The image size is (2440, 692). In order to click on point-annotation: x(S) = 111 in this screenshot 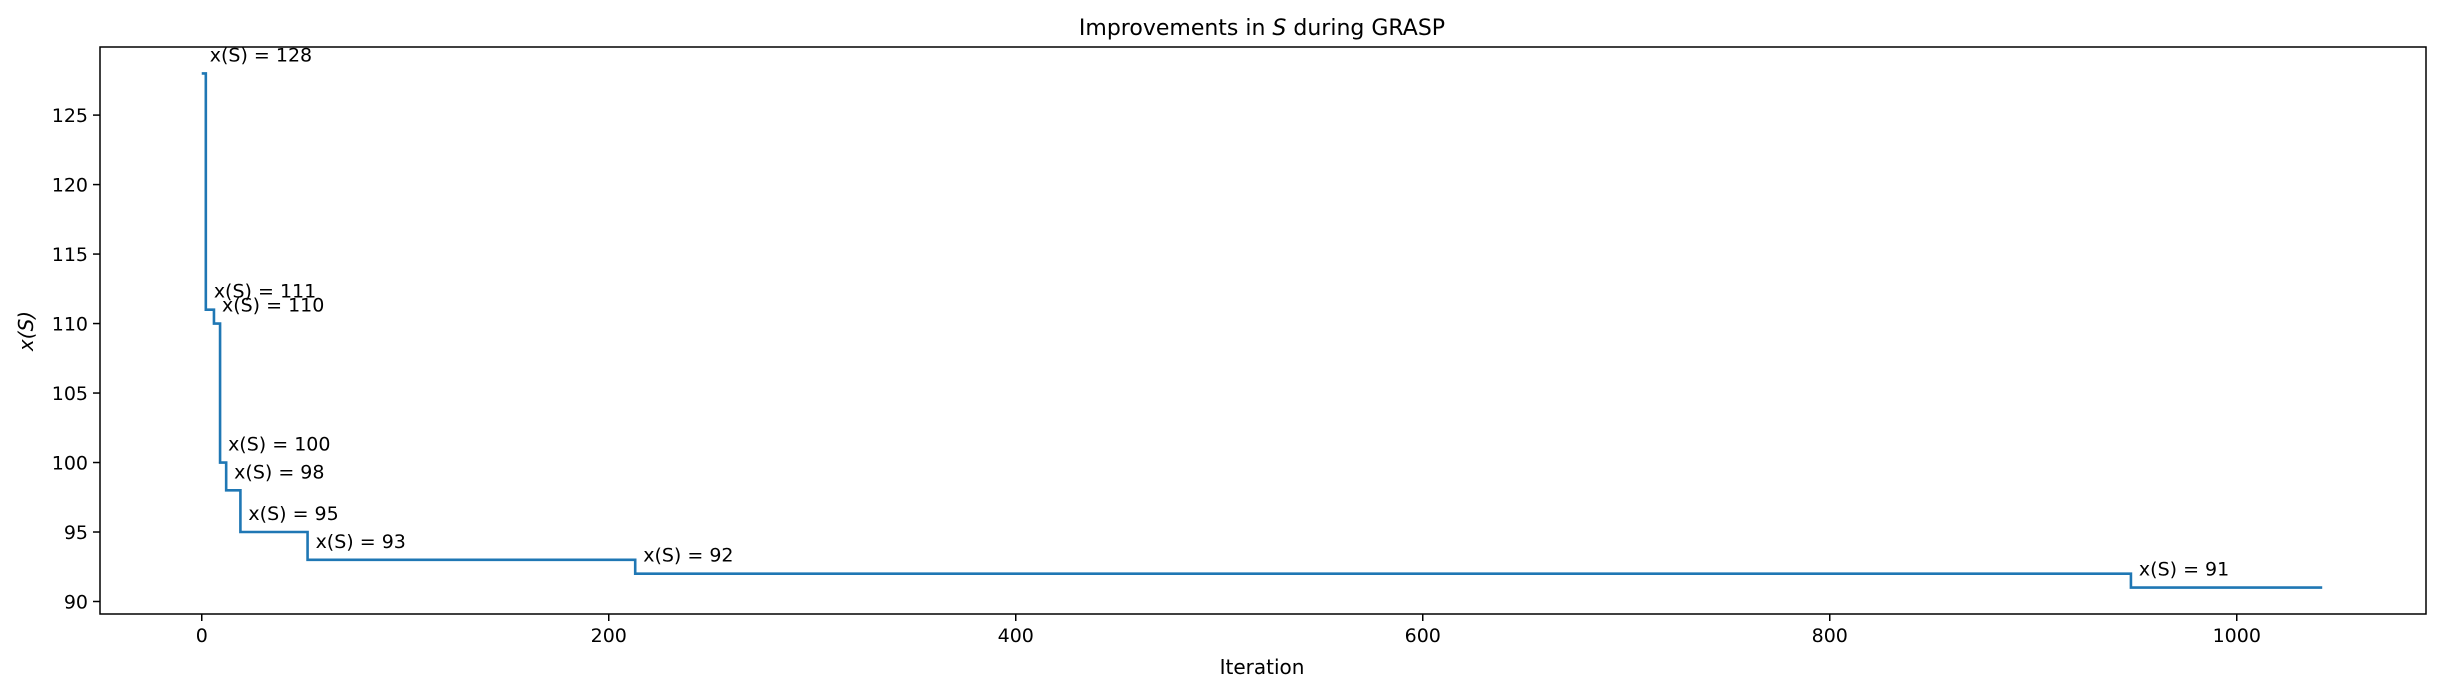, I will do `click(265, 292)`.